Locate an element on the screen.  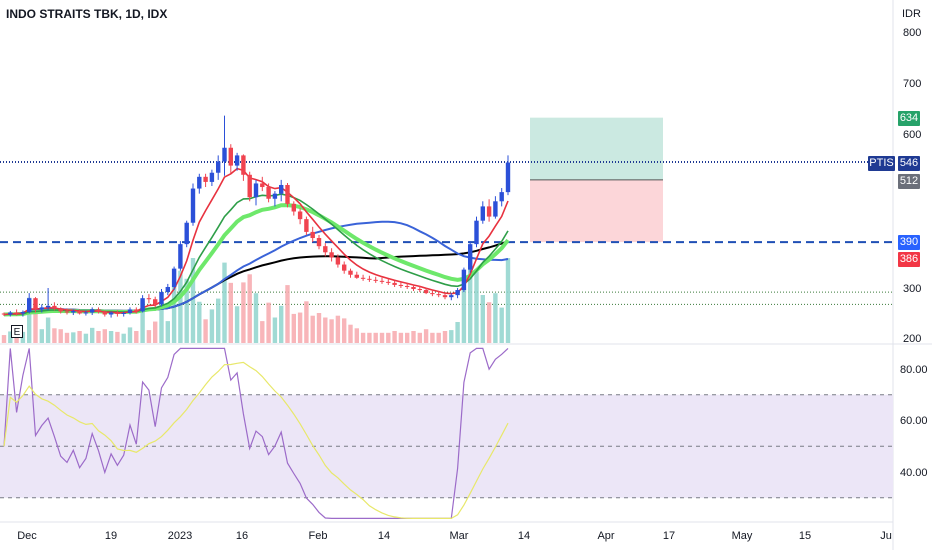
symbol-title: INDO STRAITS TBK, 1D, IDX is located at coordinates (87, 14).